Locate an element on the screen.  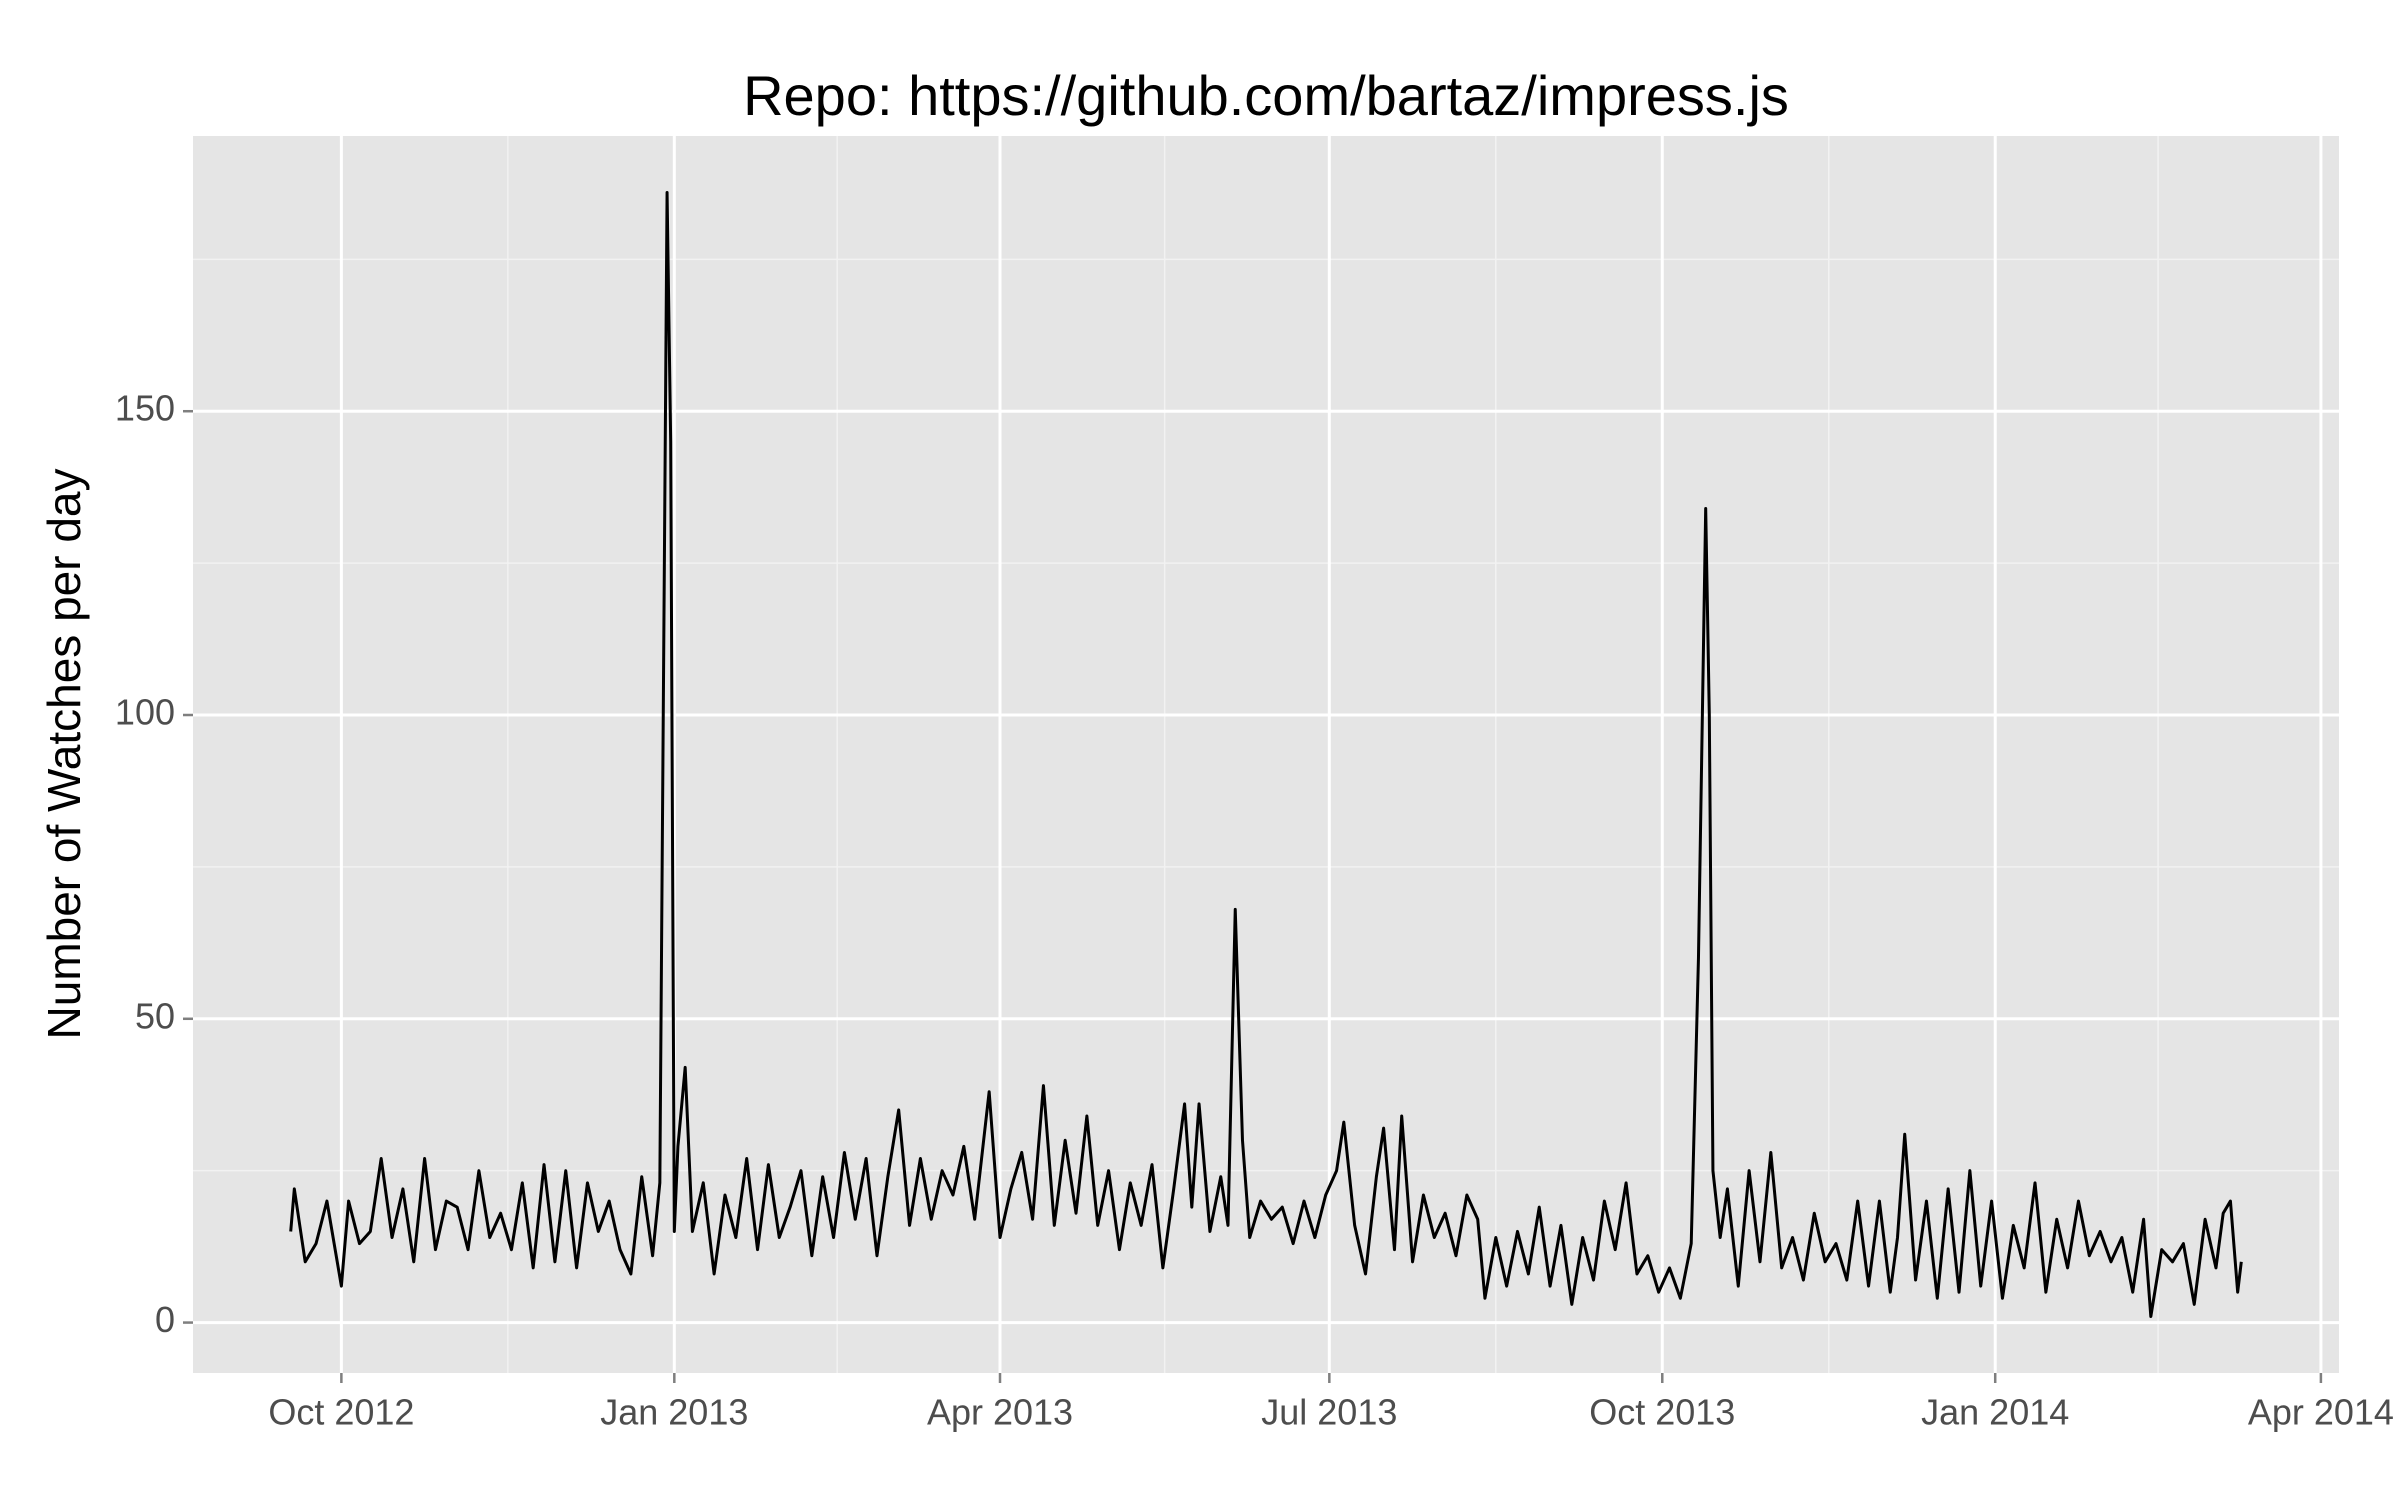
x-tick-label: Jan 2014 is located at coordinates (1995, 1412).